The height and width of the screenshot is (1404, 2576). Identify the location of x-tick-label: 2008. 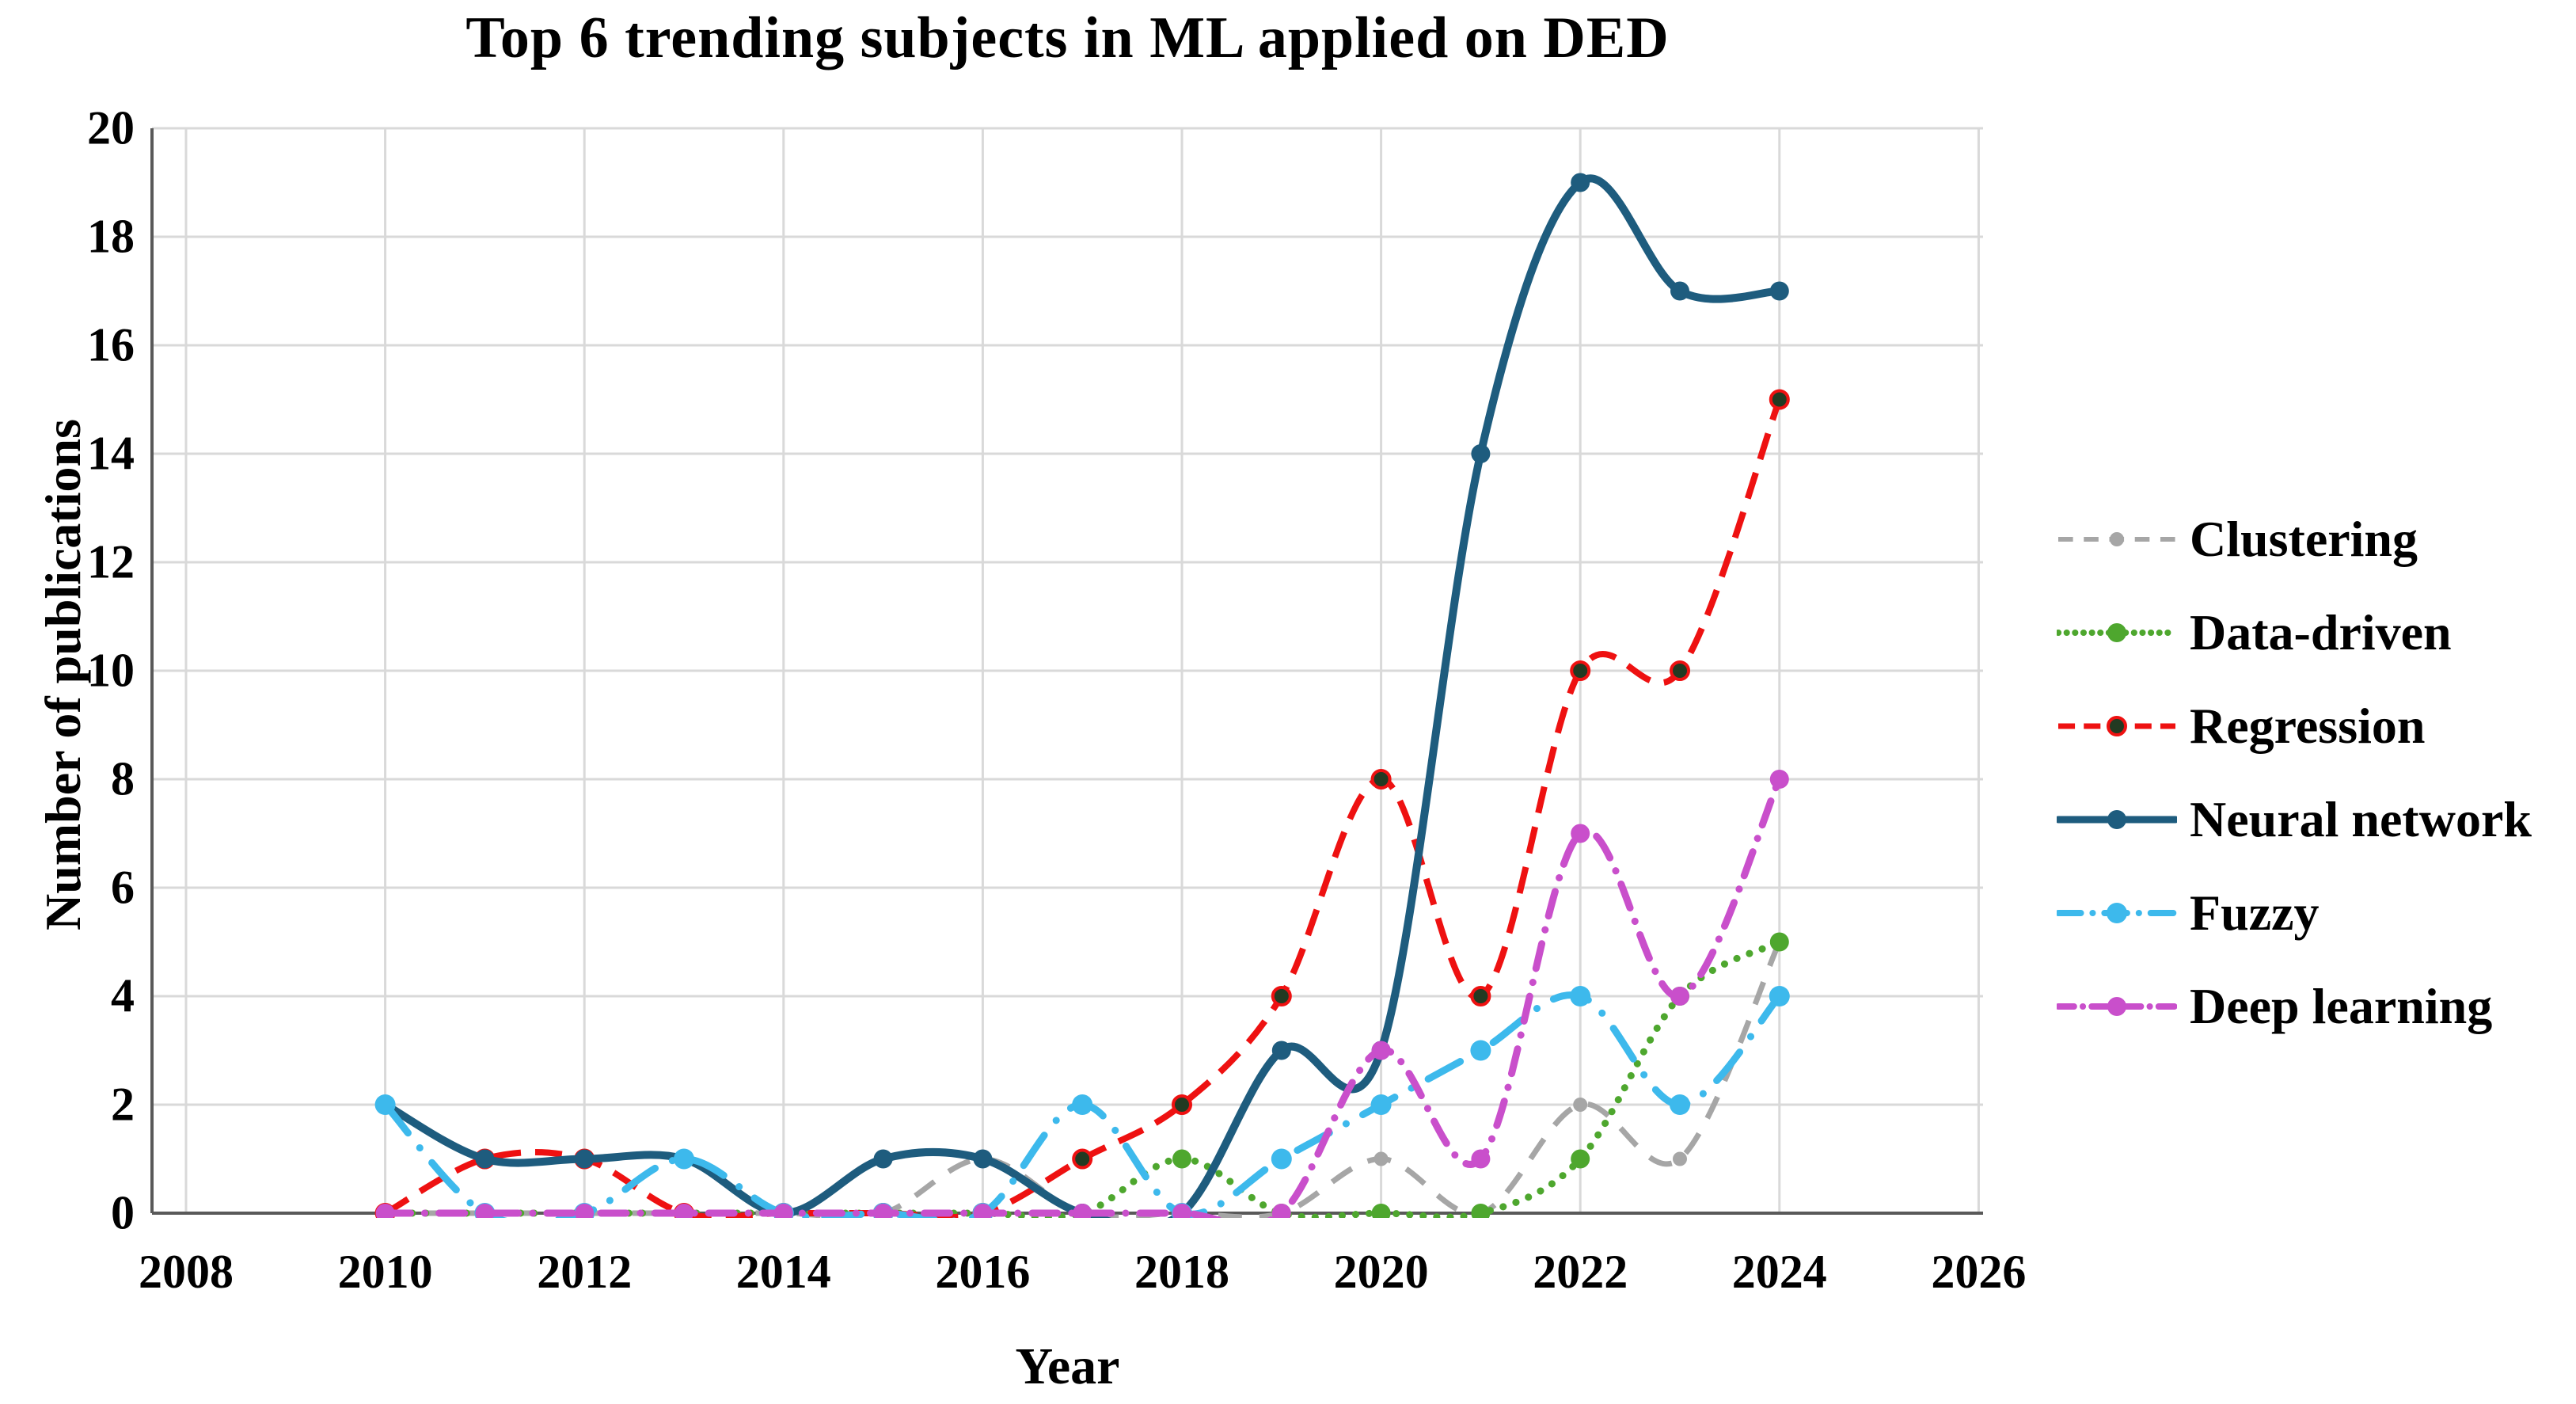
(187, 1272).